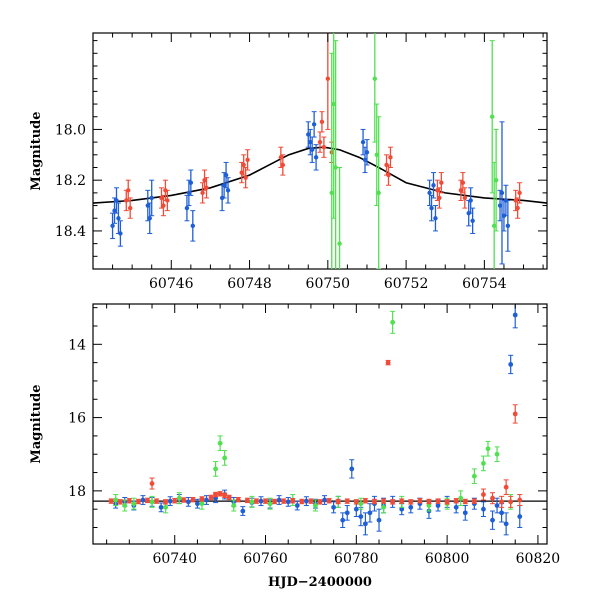 The height and width of the screenshot is (604, 600). What do you see at coordinates (174, 559) in the screenshot?
I see `bottom-x-tick-label: 60740` at bounding box center [174, 559].